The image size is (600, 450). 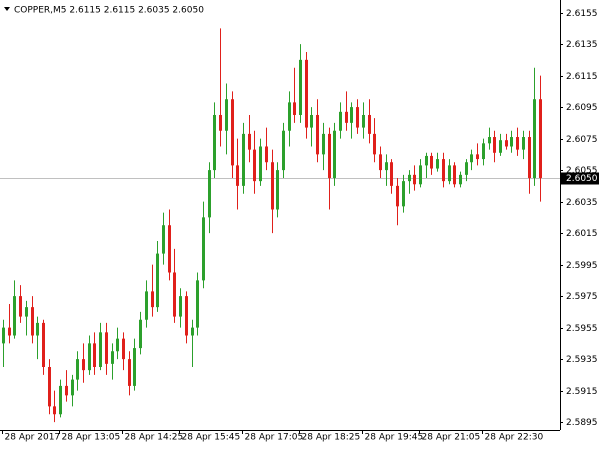 I want to click on y-tick-label: 2.6075, so click(x=582, y=140).